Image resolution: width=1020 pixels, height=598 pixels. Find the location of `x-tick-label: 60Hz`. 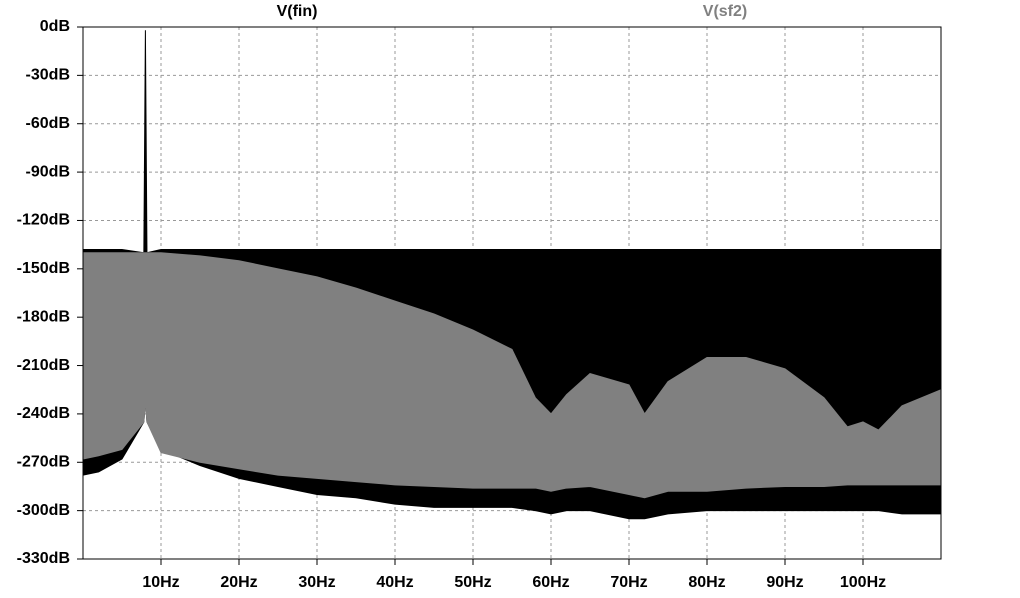

x-tick-label: 60Hz is located at coordinates (550, 582).